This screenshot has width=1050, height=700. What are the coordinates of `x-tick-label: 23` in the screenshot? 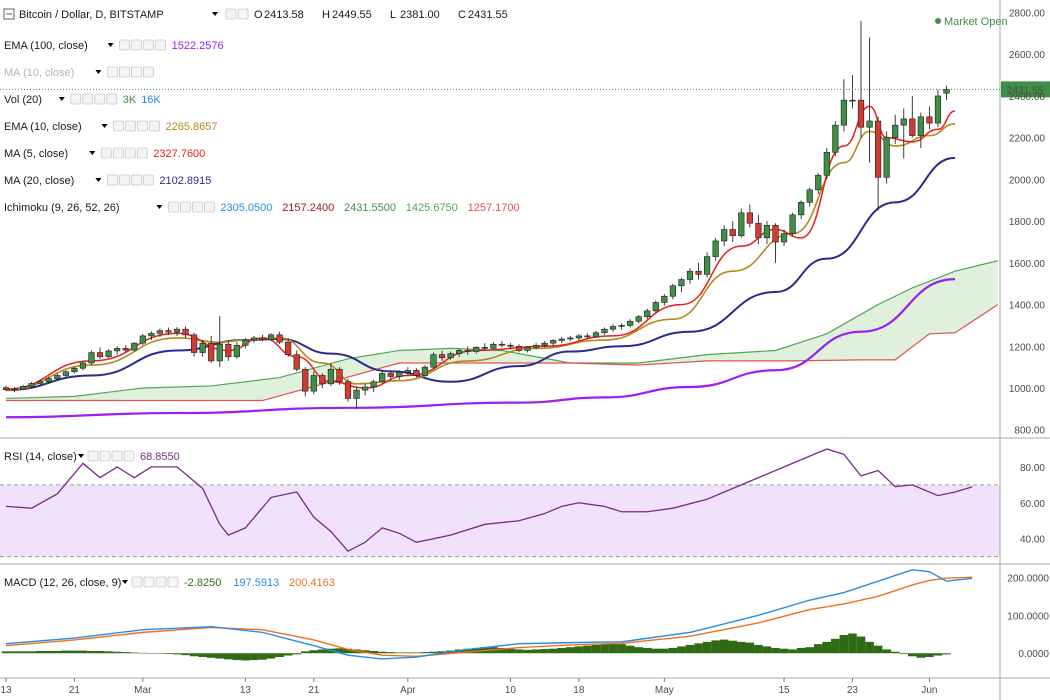 It's located at (853, 690).